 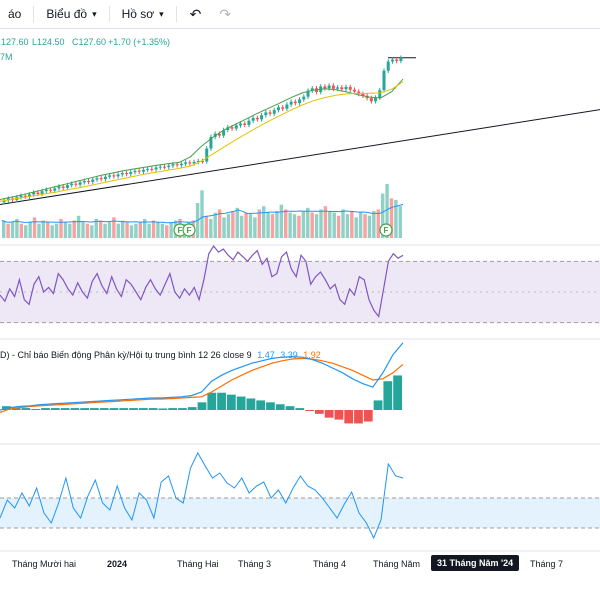 What do you see at coordinates (202, 141) in the screenshot?
I see `moving-average-slow` at bounding box center [202, 141].